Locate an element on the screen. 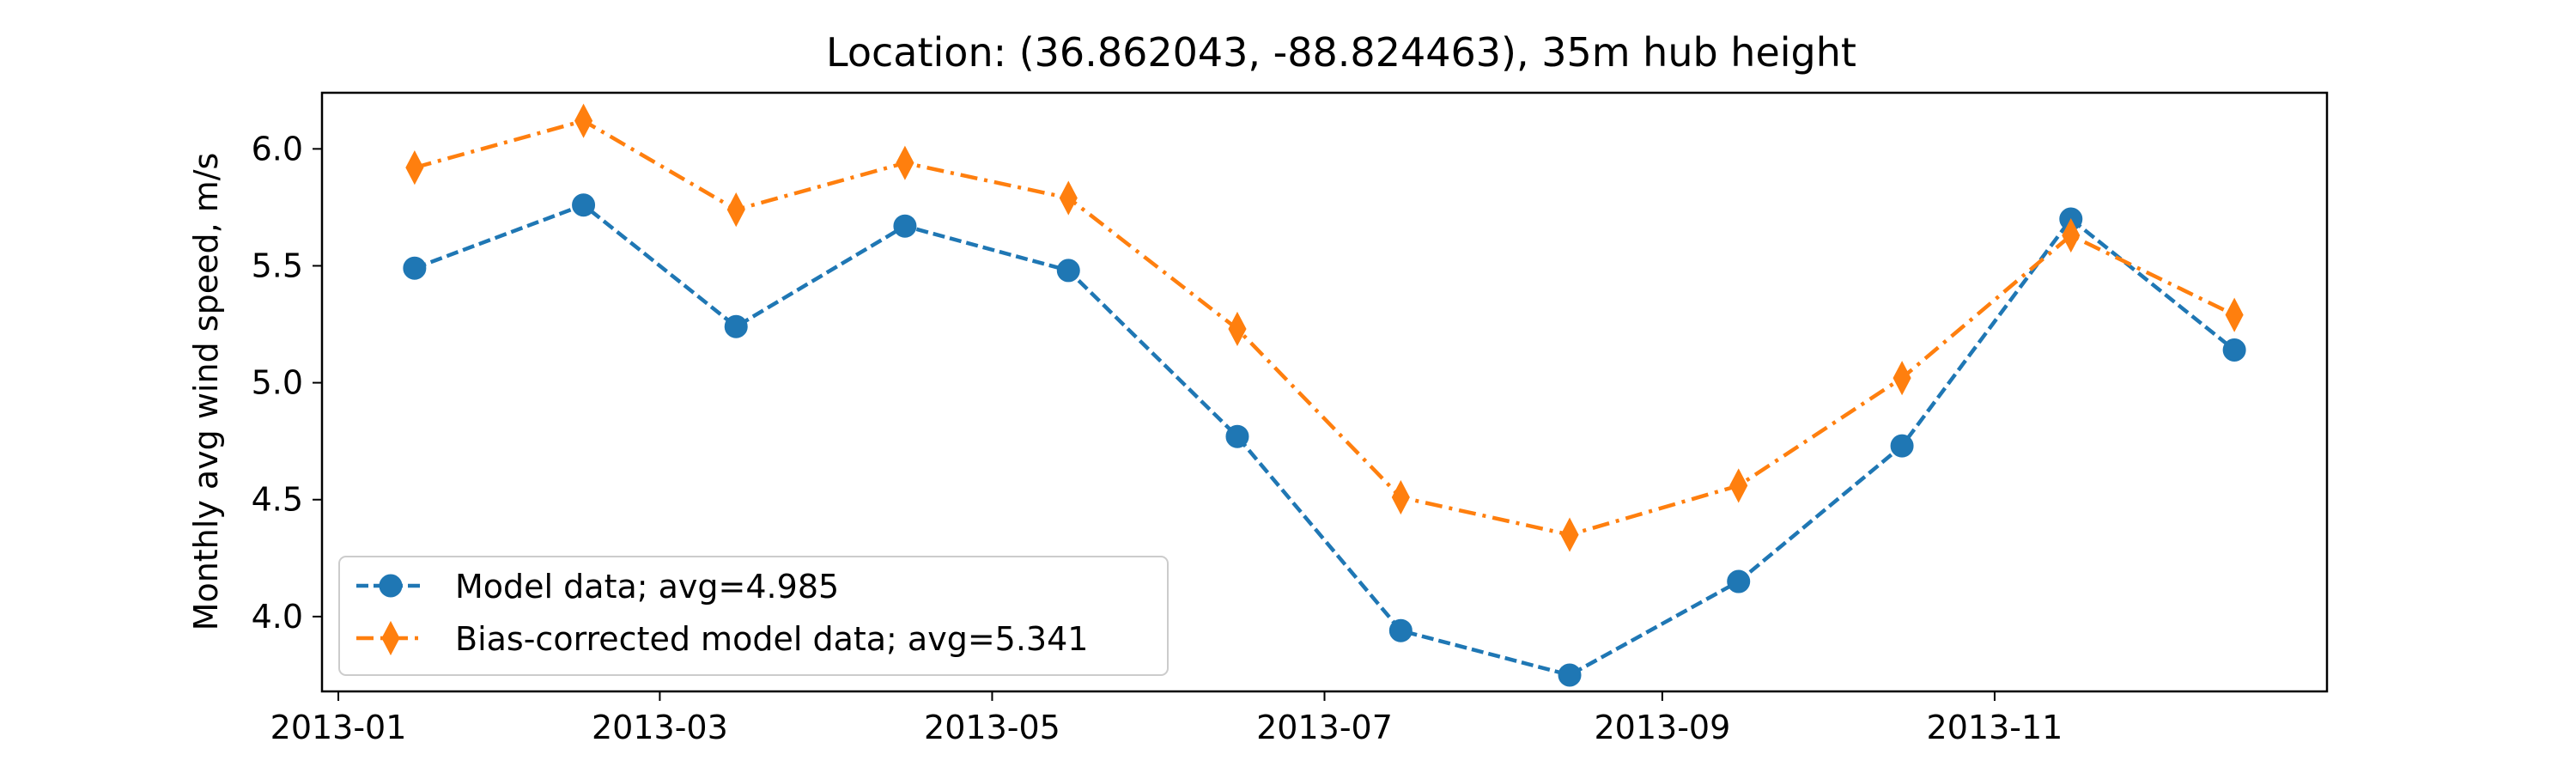 This screenshot has width=2576, height=773. legend-frame is located at coordinates (753, 616).